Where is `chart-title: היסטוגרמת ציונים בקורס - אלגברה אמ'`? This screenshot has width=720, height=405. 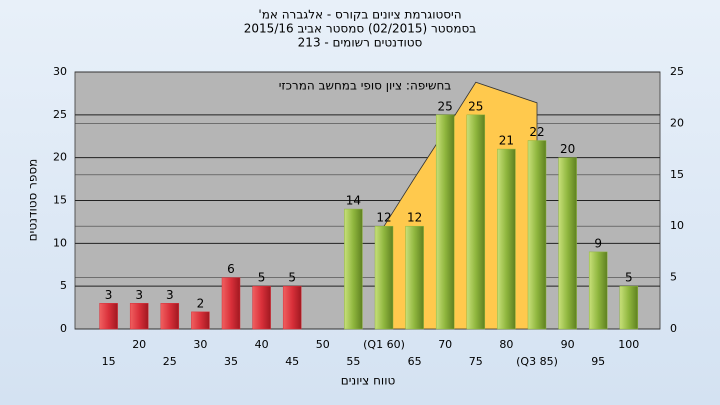 chart-title: היסטוגרמת ציונים בקורס - אלגברה אמ' is located at coordinates (359, 15).